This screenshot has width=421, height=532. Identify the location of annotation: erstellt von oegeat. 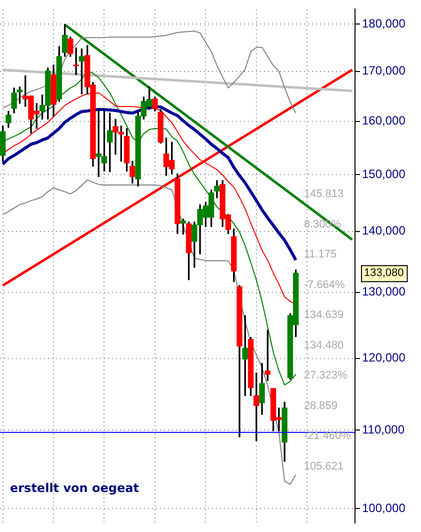
(75, 487).